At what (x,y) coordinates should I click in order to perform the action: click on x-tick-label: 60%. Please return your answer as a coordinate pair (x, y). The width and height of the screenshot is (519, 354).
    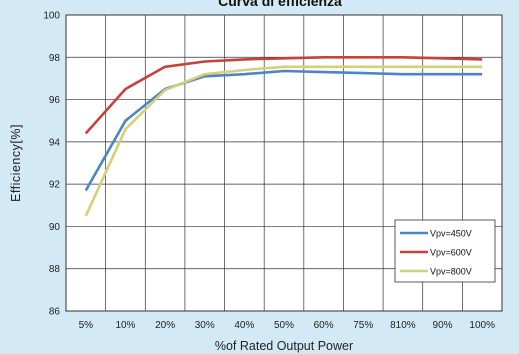
    Looking at the image, I should click on (324, 325).